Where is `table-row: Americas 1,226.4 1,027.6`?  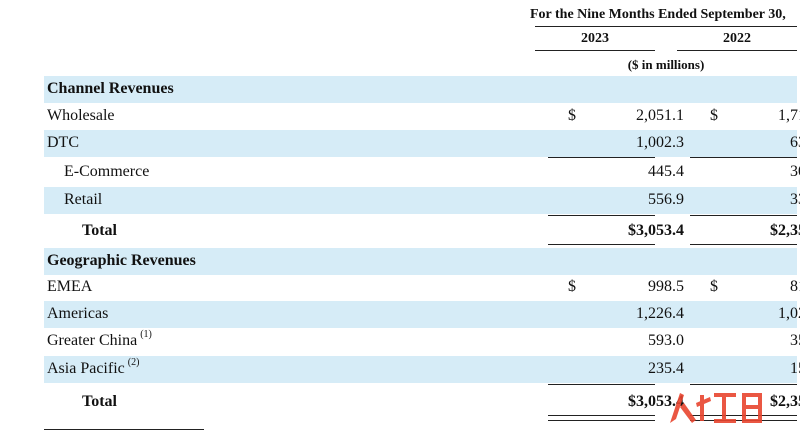 table-row: Americas 1,226.4 1,027.6 is located at coordinates (422, 314).